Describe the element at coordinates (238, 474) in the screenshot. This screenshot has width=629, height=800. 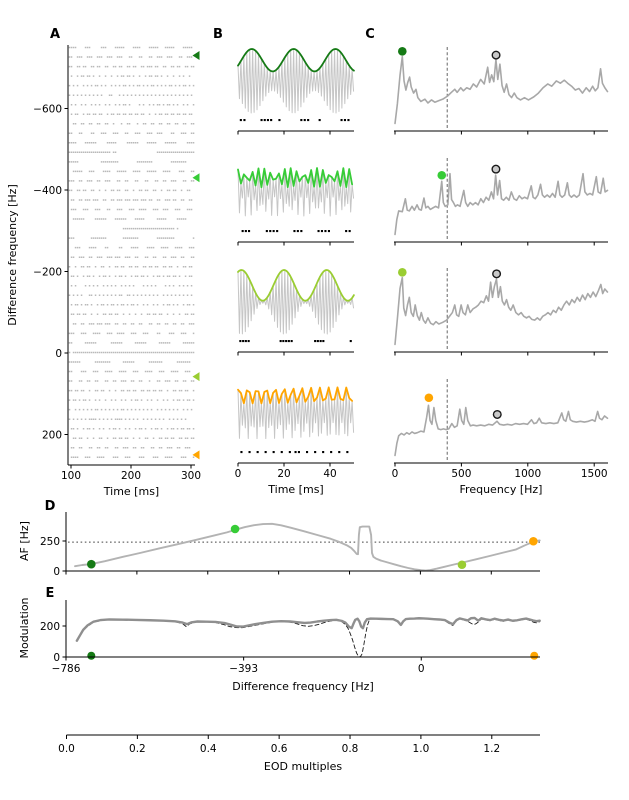
I see `panel-b-xtick-label: 0` at that location.